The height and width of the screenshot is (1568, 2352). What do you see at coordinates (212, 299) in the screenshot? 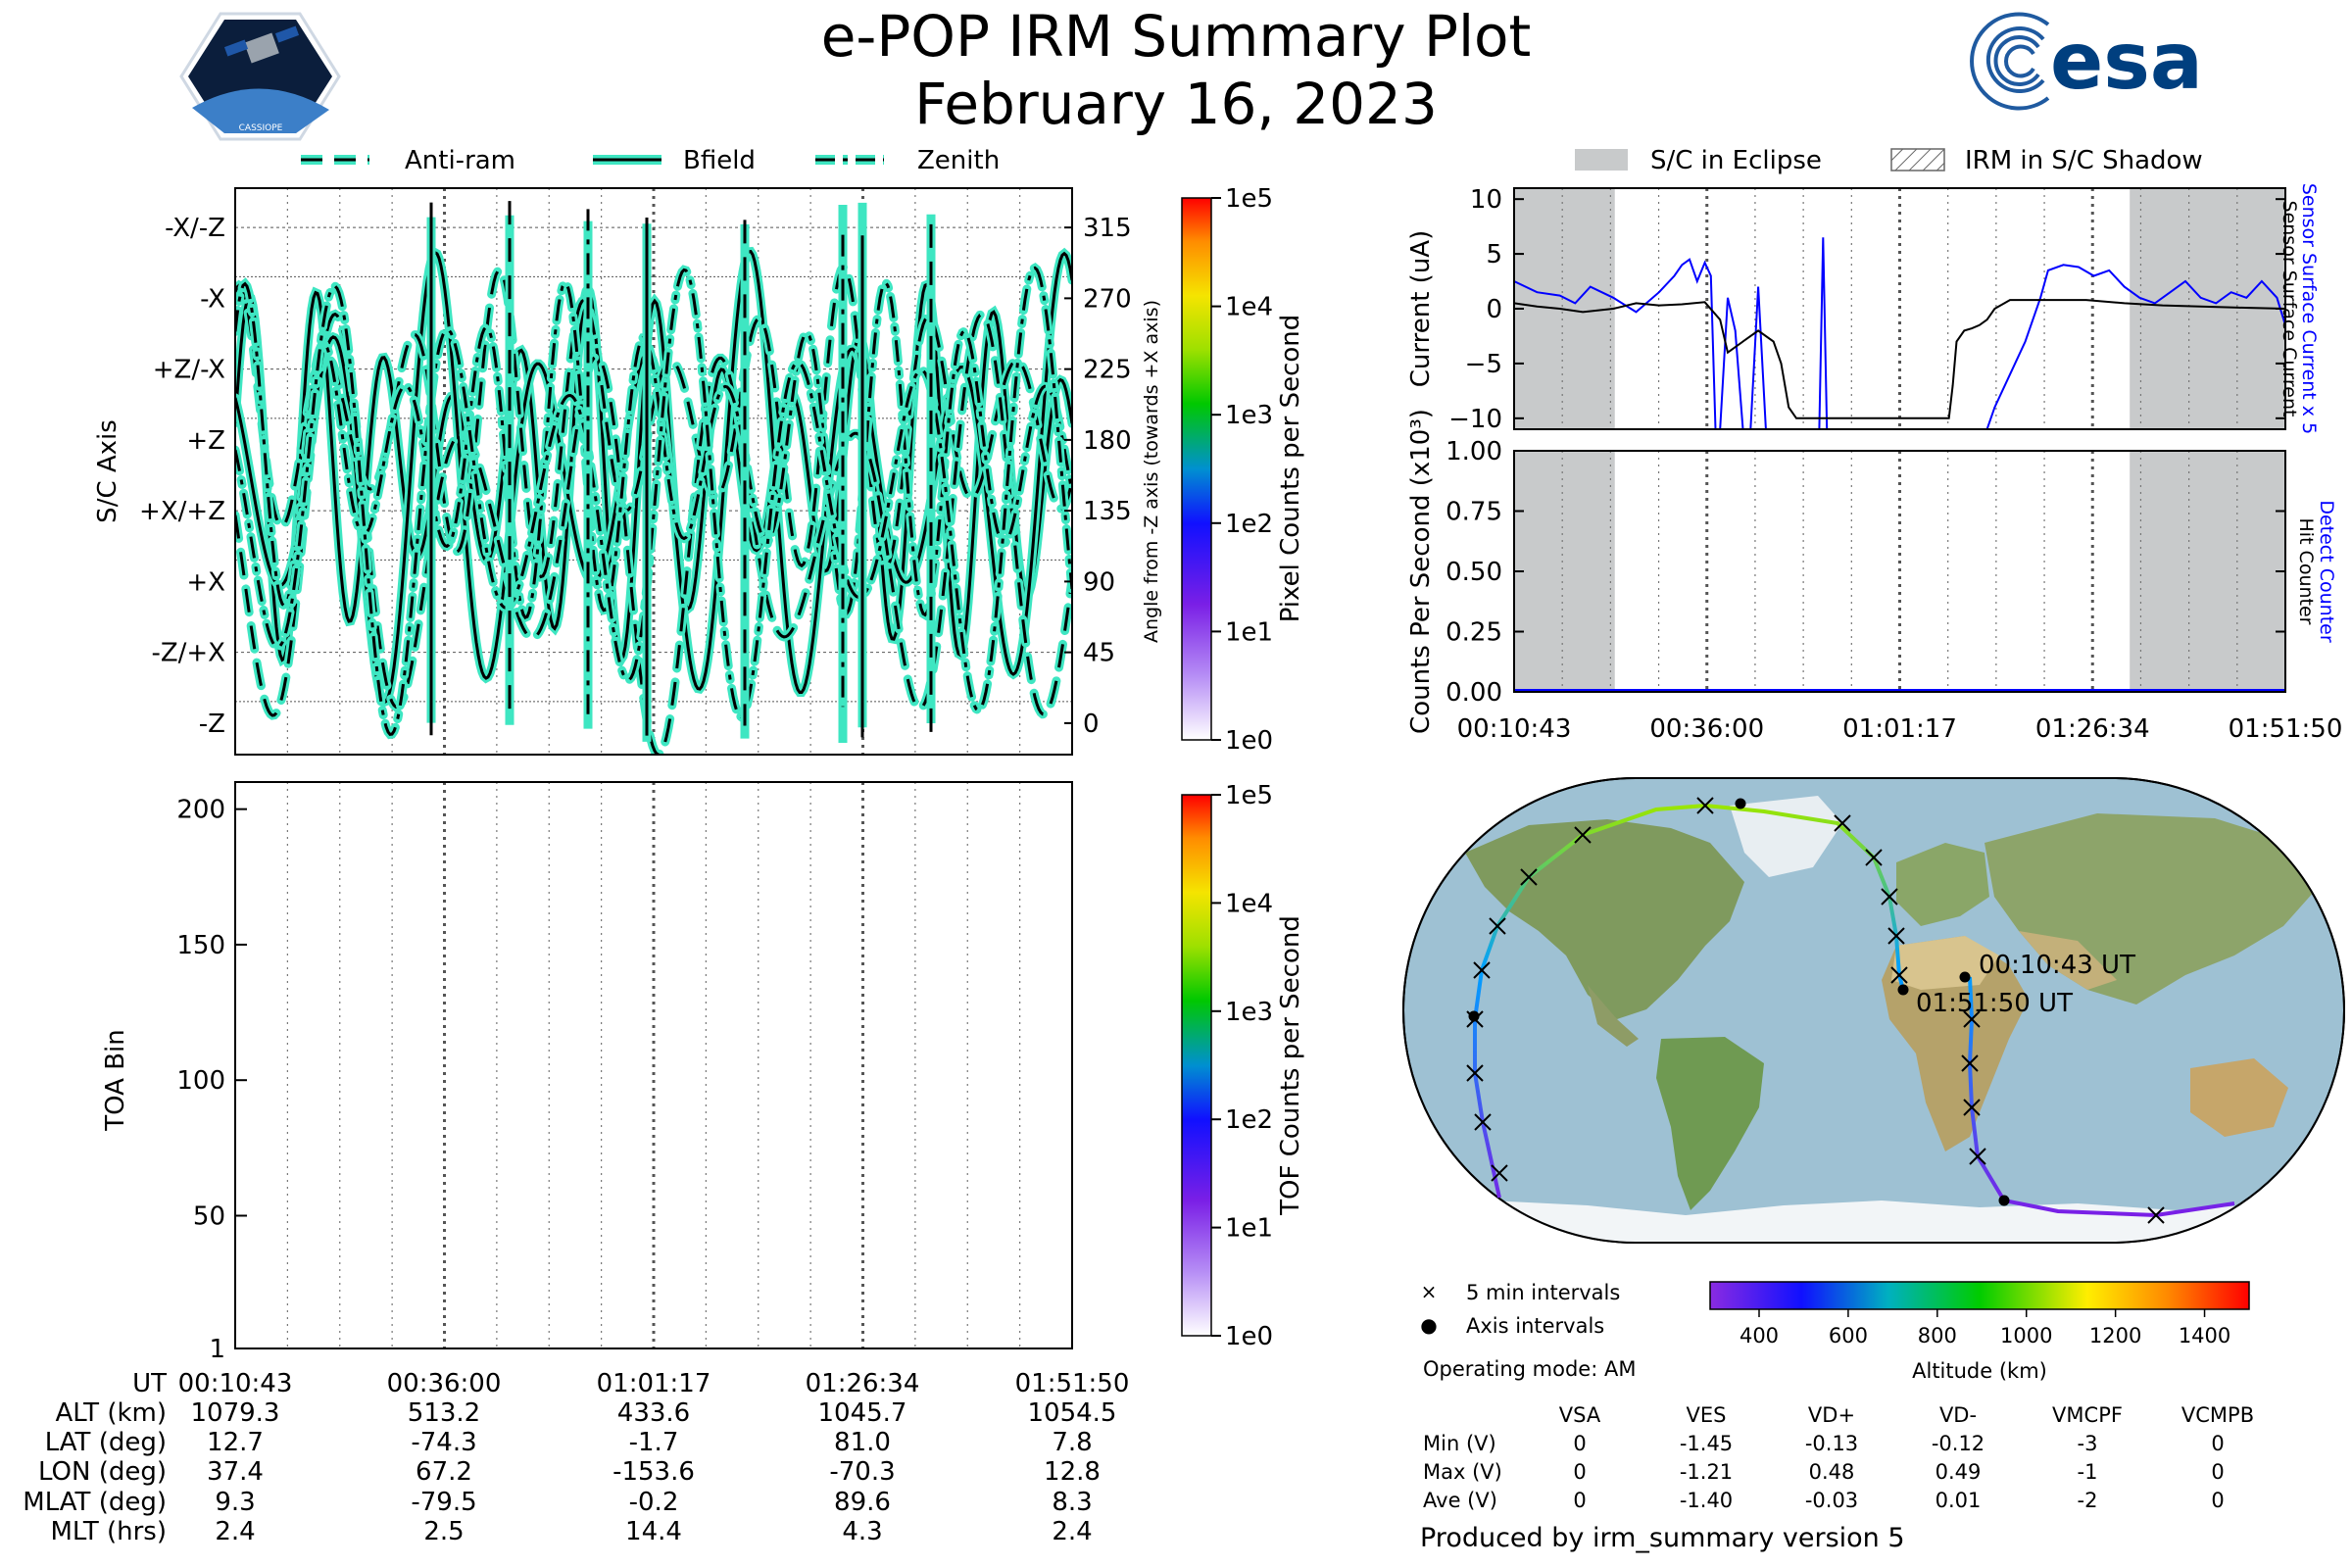
I see `sc-axis-ytick-label: -X` at bounding box center [212, 299].